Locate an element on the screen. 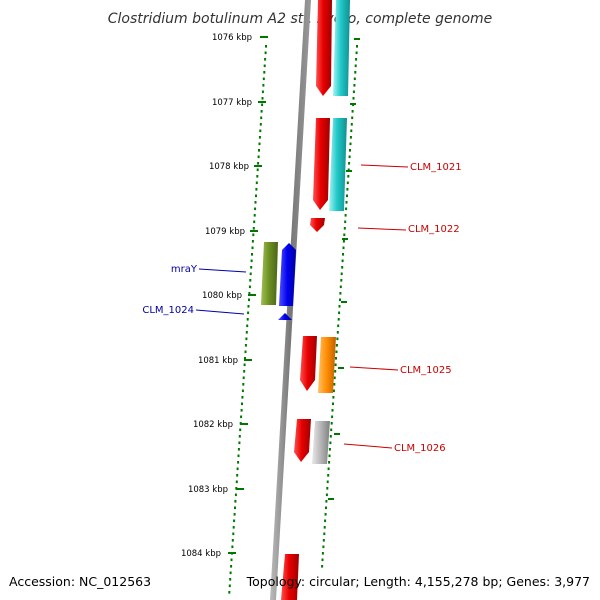 This screenshot has height=600, width=600. tick-label: 1076 kbp is located at coordinates (232, 38).